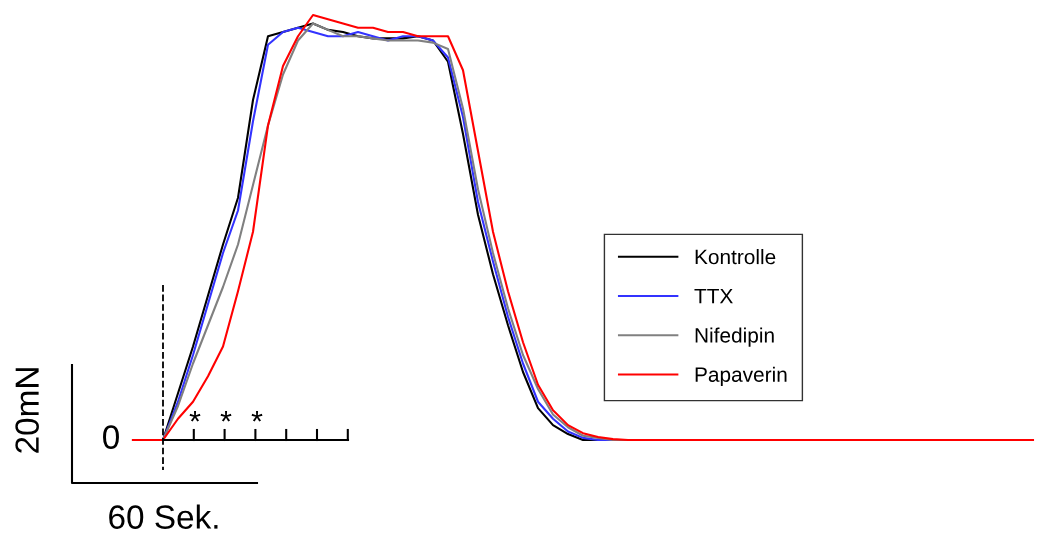  Describe the element at coordinates (111, 437) in the screenshot. I see `text: 0` at that location.